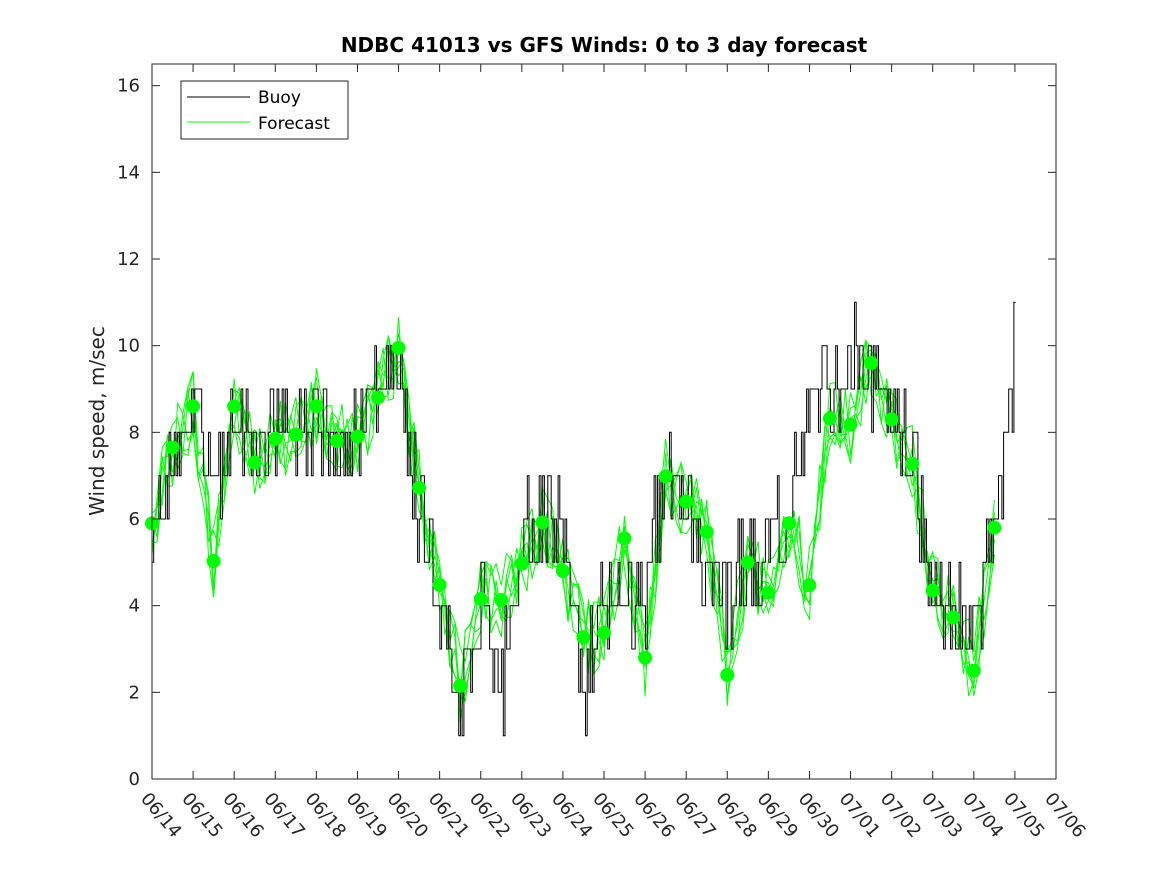  Describe the element at coordinates (134, 606) in the screenshot. I see `y-tick-label: 4` at that location.